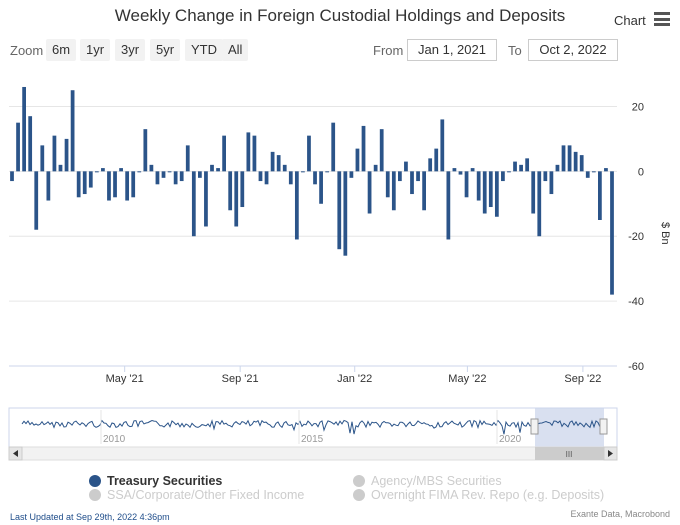  I want to click on legend-item-agency: Agency/MBS Securities, so click(436, 481).